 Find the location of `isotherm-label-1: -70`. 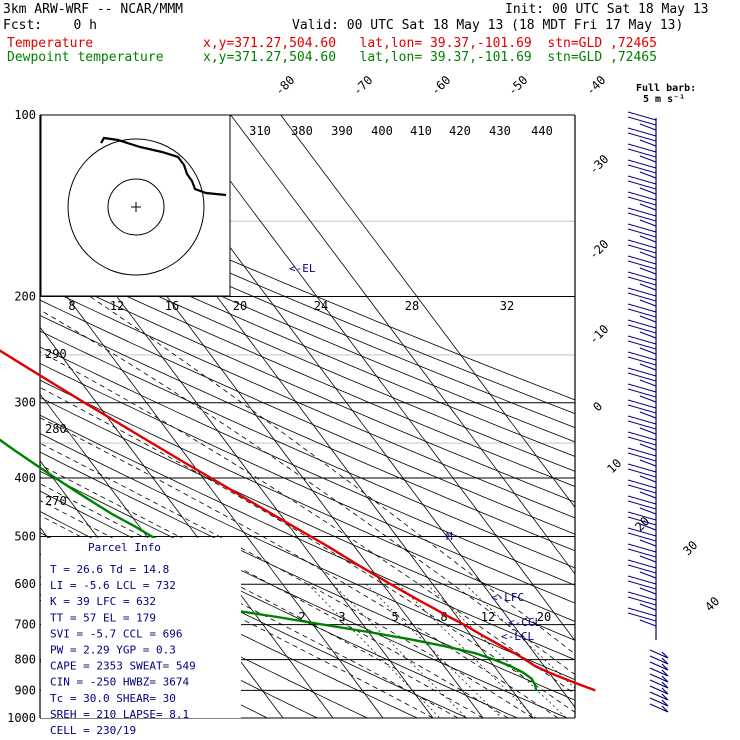

isotherm-label-1: -70 is located at coordinates (362, 85).